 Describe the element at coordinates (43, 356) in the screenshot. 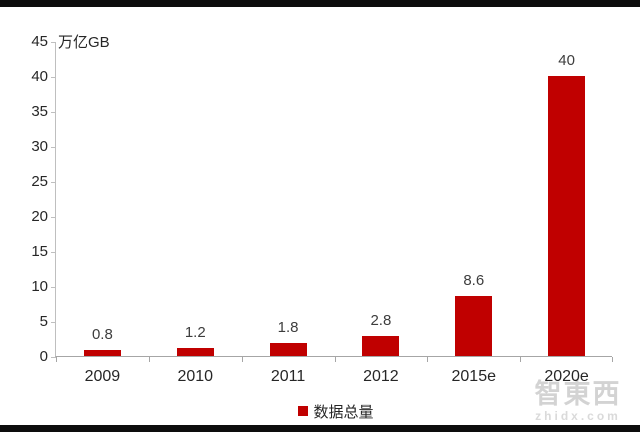

I see `y-axis-tick-label: 0` at that location.